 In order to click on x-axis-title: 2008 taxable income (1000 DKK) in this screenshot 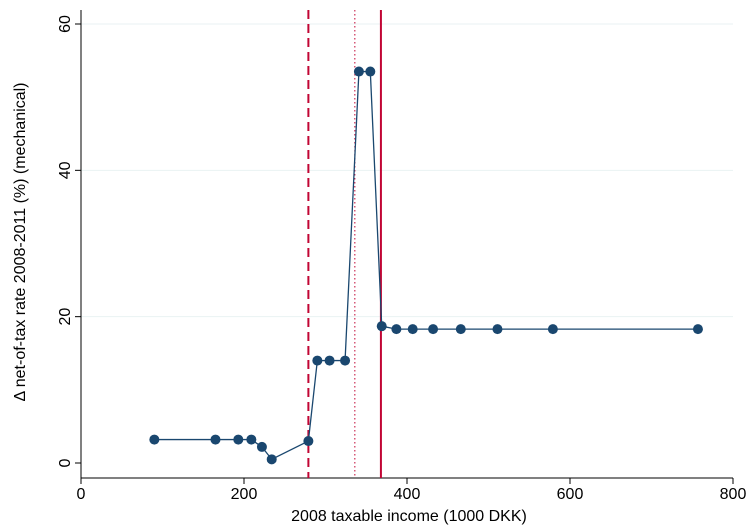, I will do `click(409, 516)`.